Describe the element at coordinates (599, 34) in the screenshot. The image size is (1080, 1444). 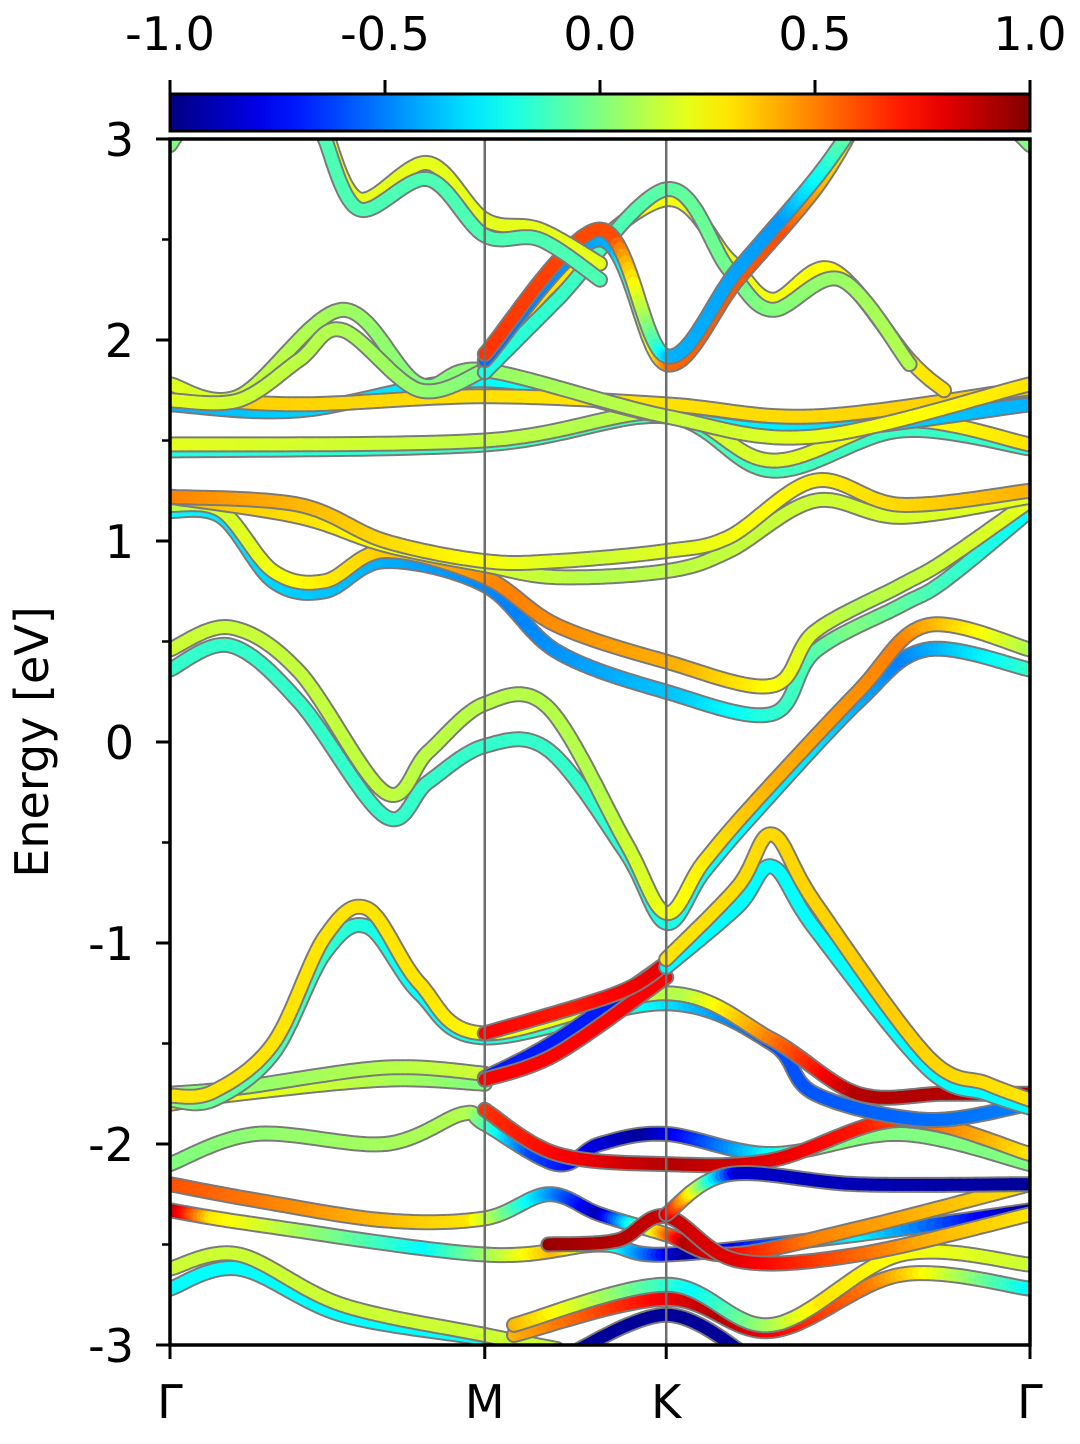
I see `colorbar-tick-label: 0.0` at that location.